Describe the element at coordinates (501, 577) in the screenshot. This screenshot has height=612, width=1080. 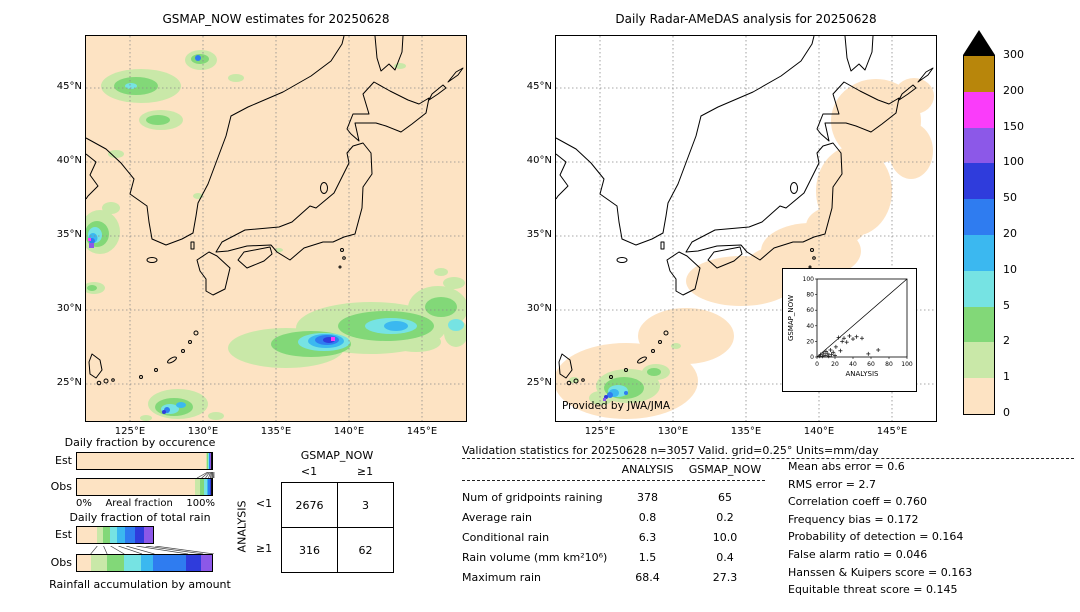
I see `stats-row-label: Maximum rain` at that location.